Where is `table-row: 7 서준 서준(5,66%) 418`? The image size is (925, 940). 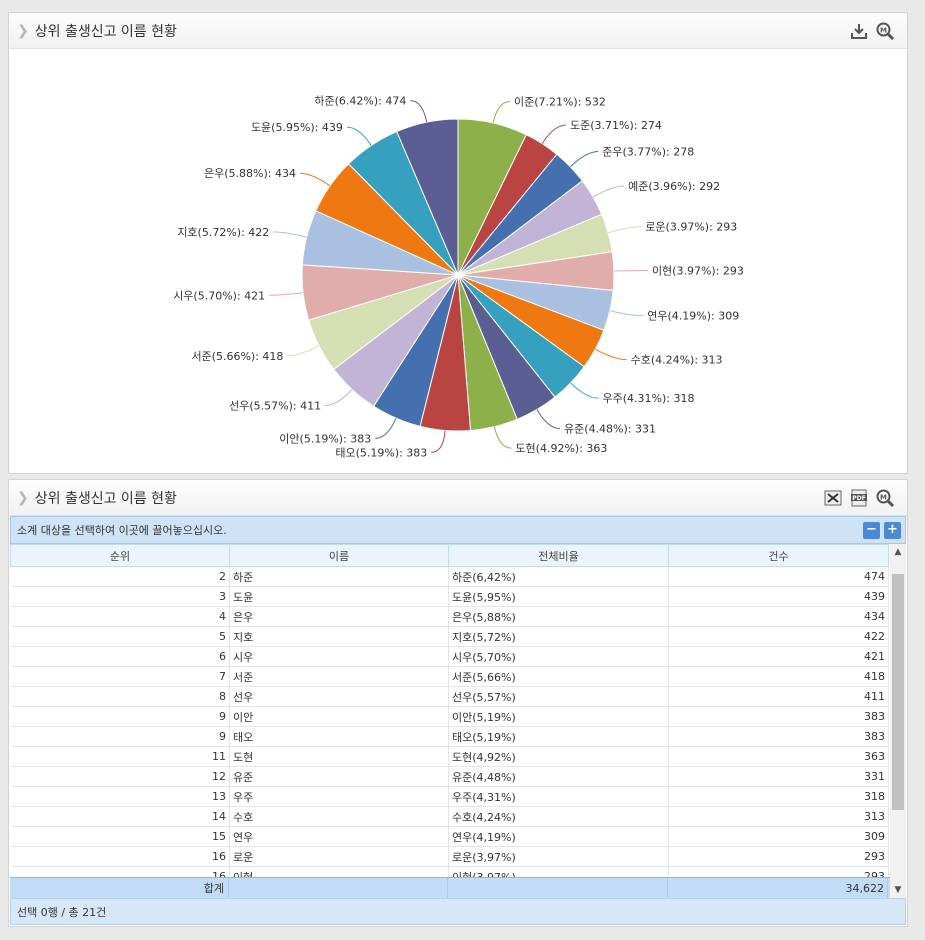 table-row: 7 서준 서준(5,66%) 418 is located at coordinates (449, 676).